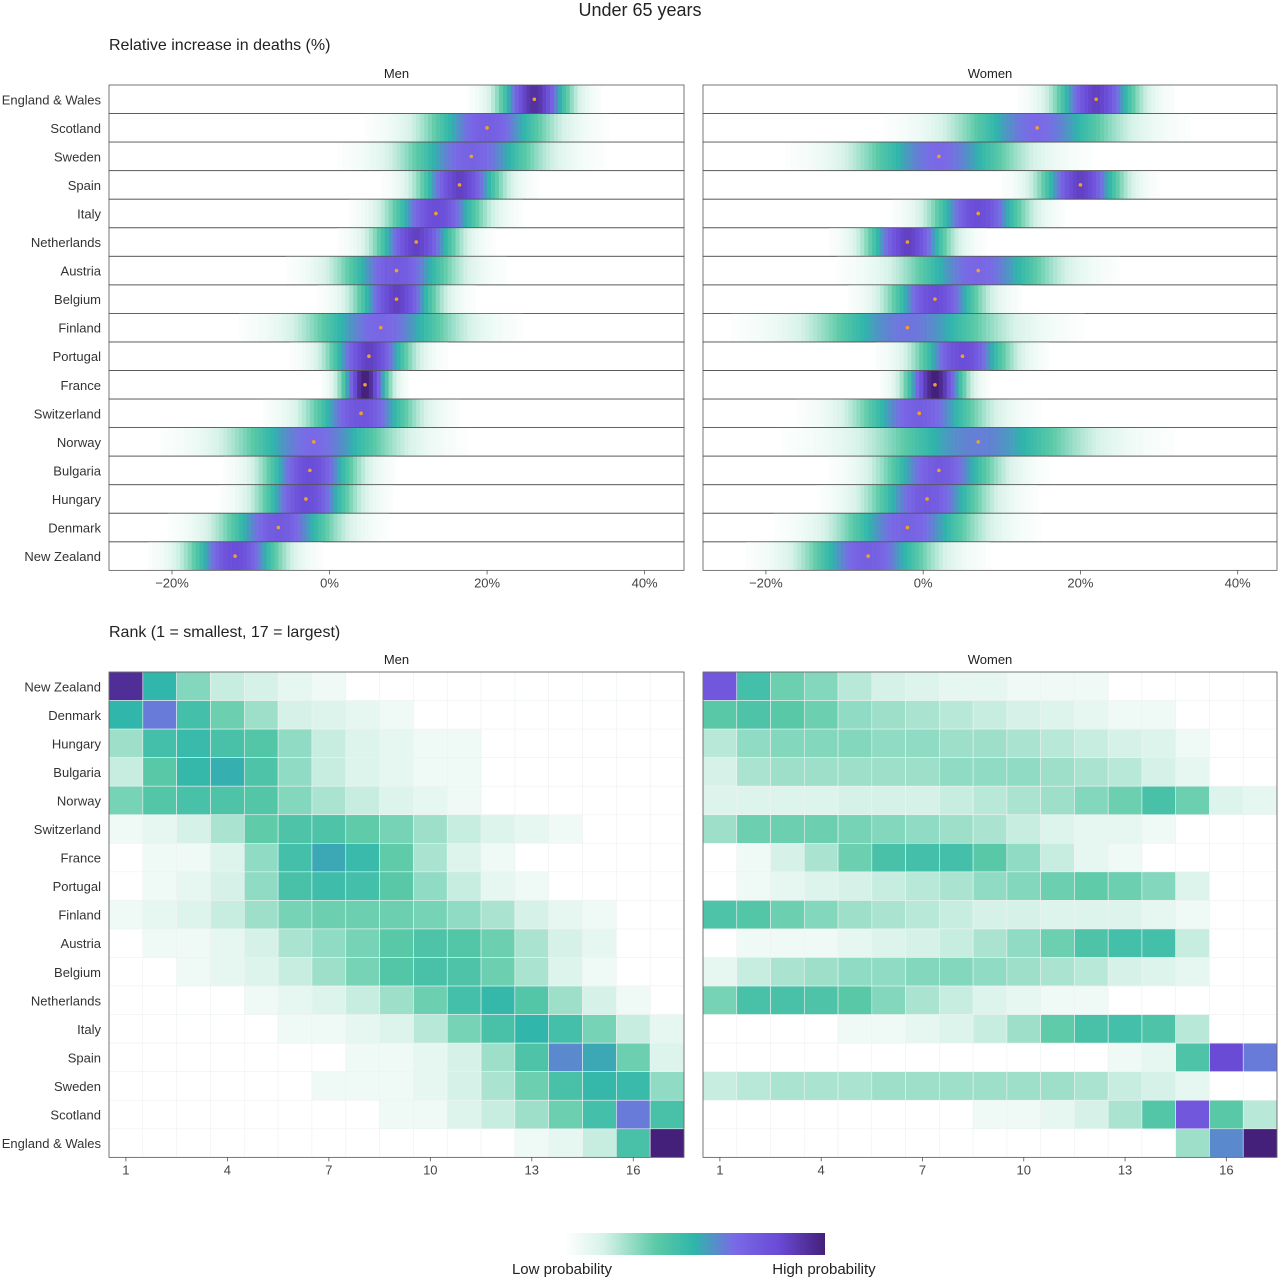 The image size is (1280, 1279). What do you see at coordinates (369, 886) in the screenshot?
I see `rank-row-portugal: Portugal` at bounding box center [369, 886].